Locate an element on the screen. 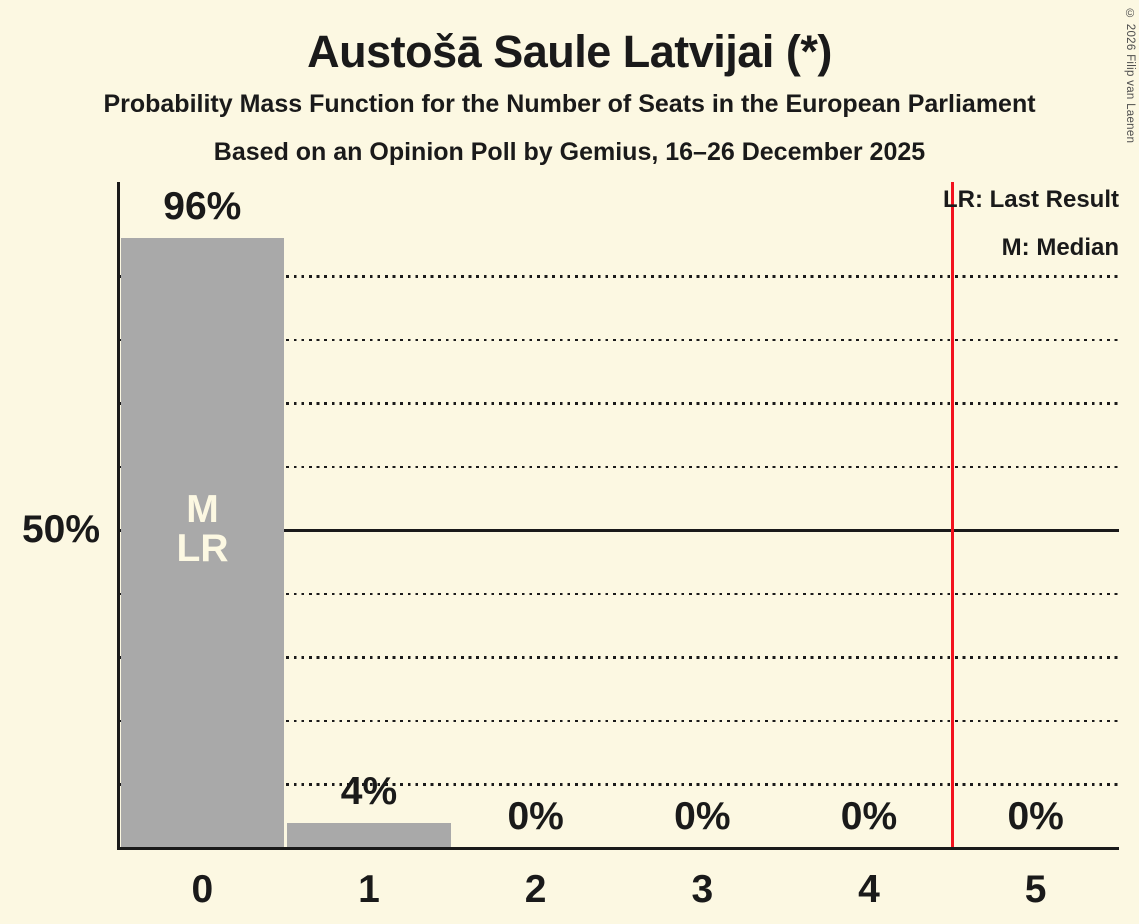 Image resolution: width=1139 pixels, height=924 pixels. gridline-70pct is located at coordinates (619, 403).